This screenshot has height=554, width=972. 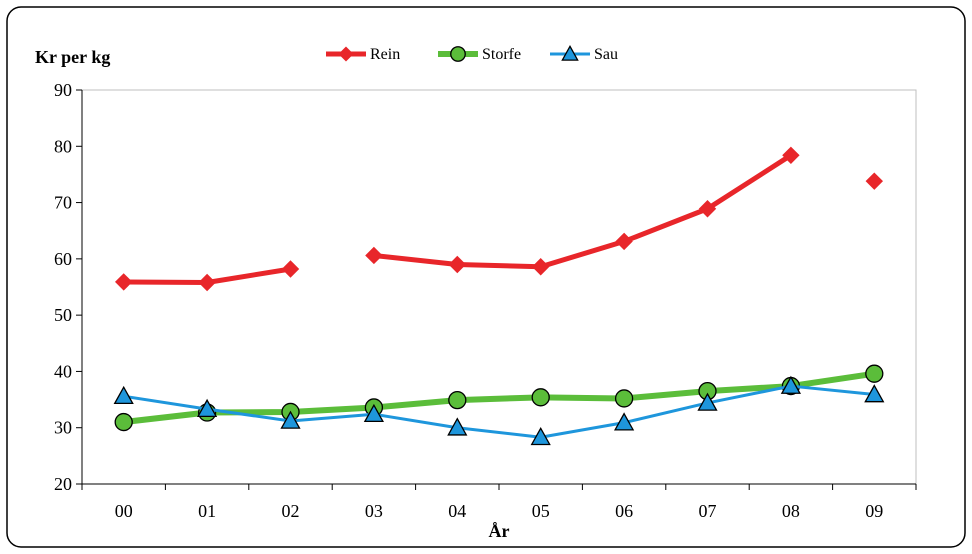 What do you see at coordinates (63, 259) in the screenshot?
I see `y-tick-label: 60` at bounding box center [63, 259].